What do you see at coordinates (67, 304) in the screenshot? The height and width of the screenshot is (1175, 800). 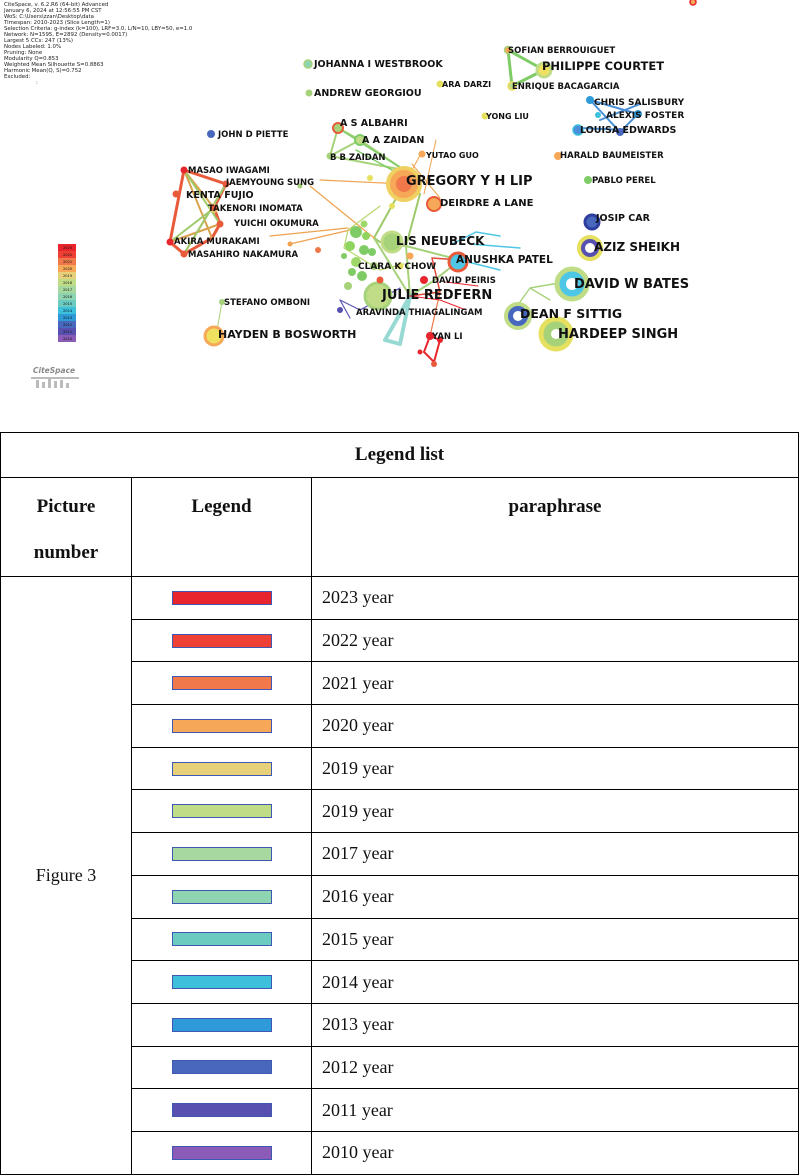 I see `key-year: 2015` at bounding box center [67, 304].